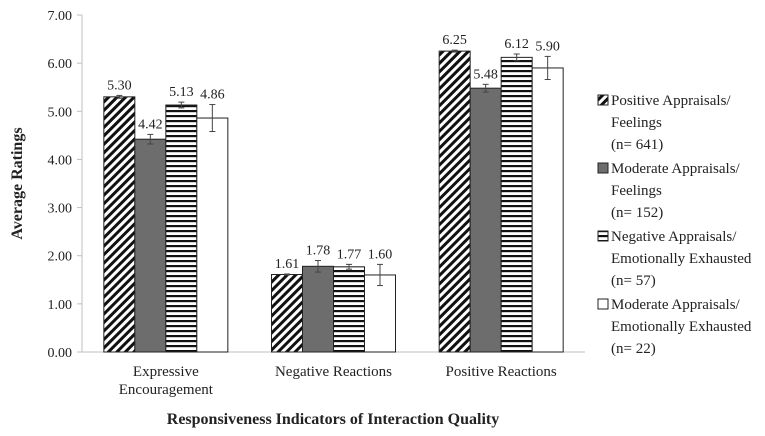 The width and height of the screenshot is (765, 436). I want to click on legend-label: (n= 22), so click(633, 349).